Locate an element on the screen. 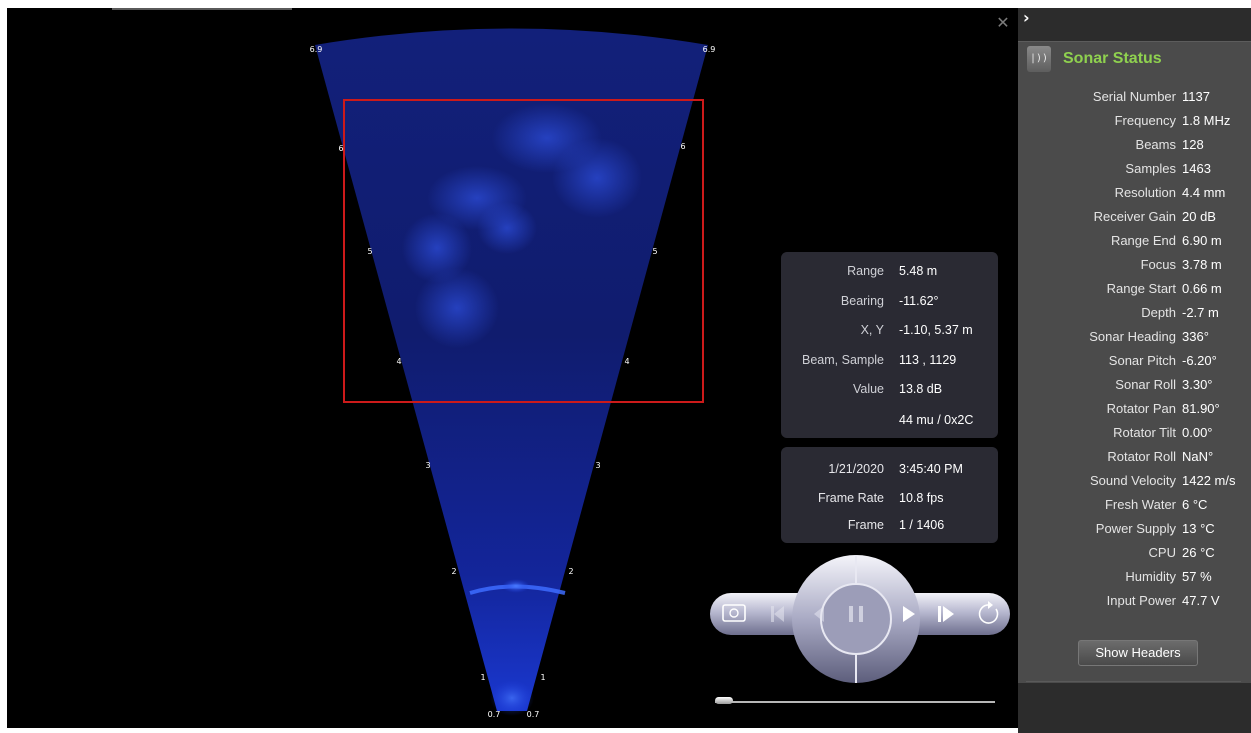 This screenshot has width=1251, height=733. range-label-top-right: 6.9 is located at coordinates (709, 49).